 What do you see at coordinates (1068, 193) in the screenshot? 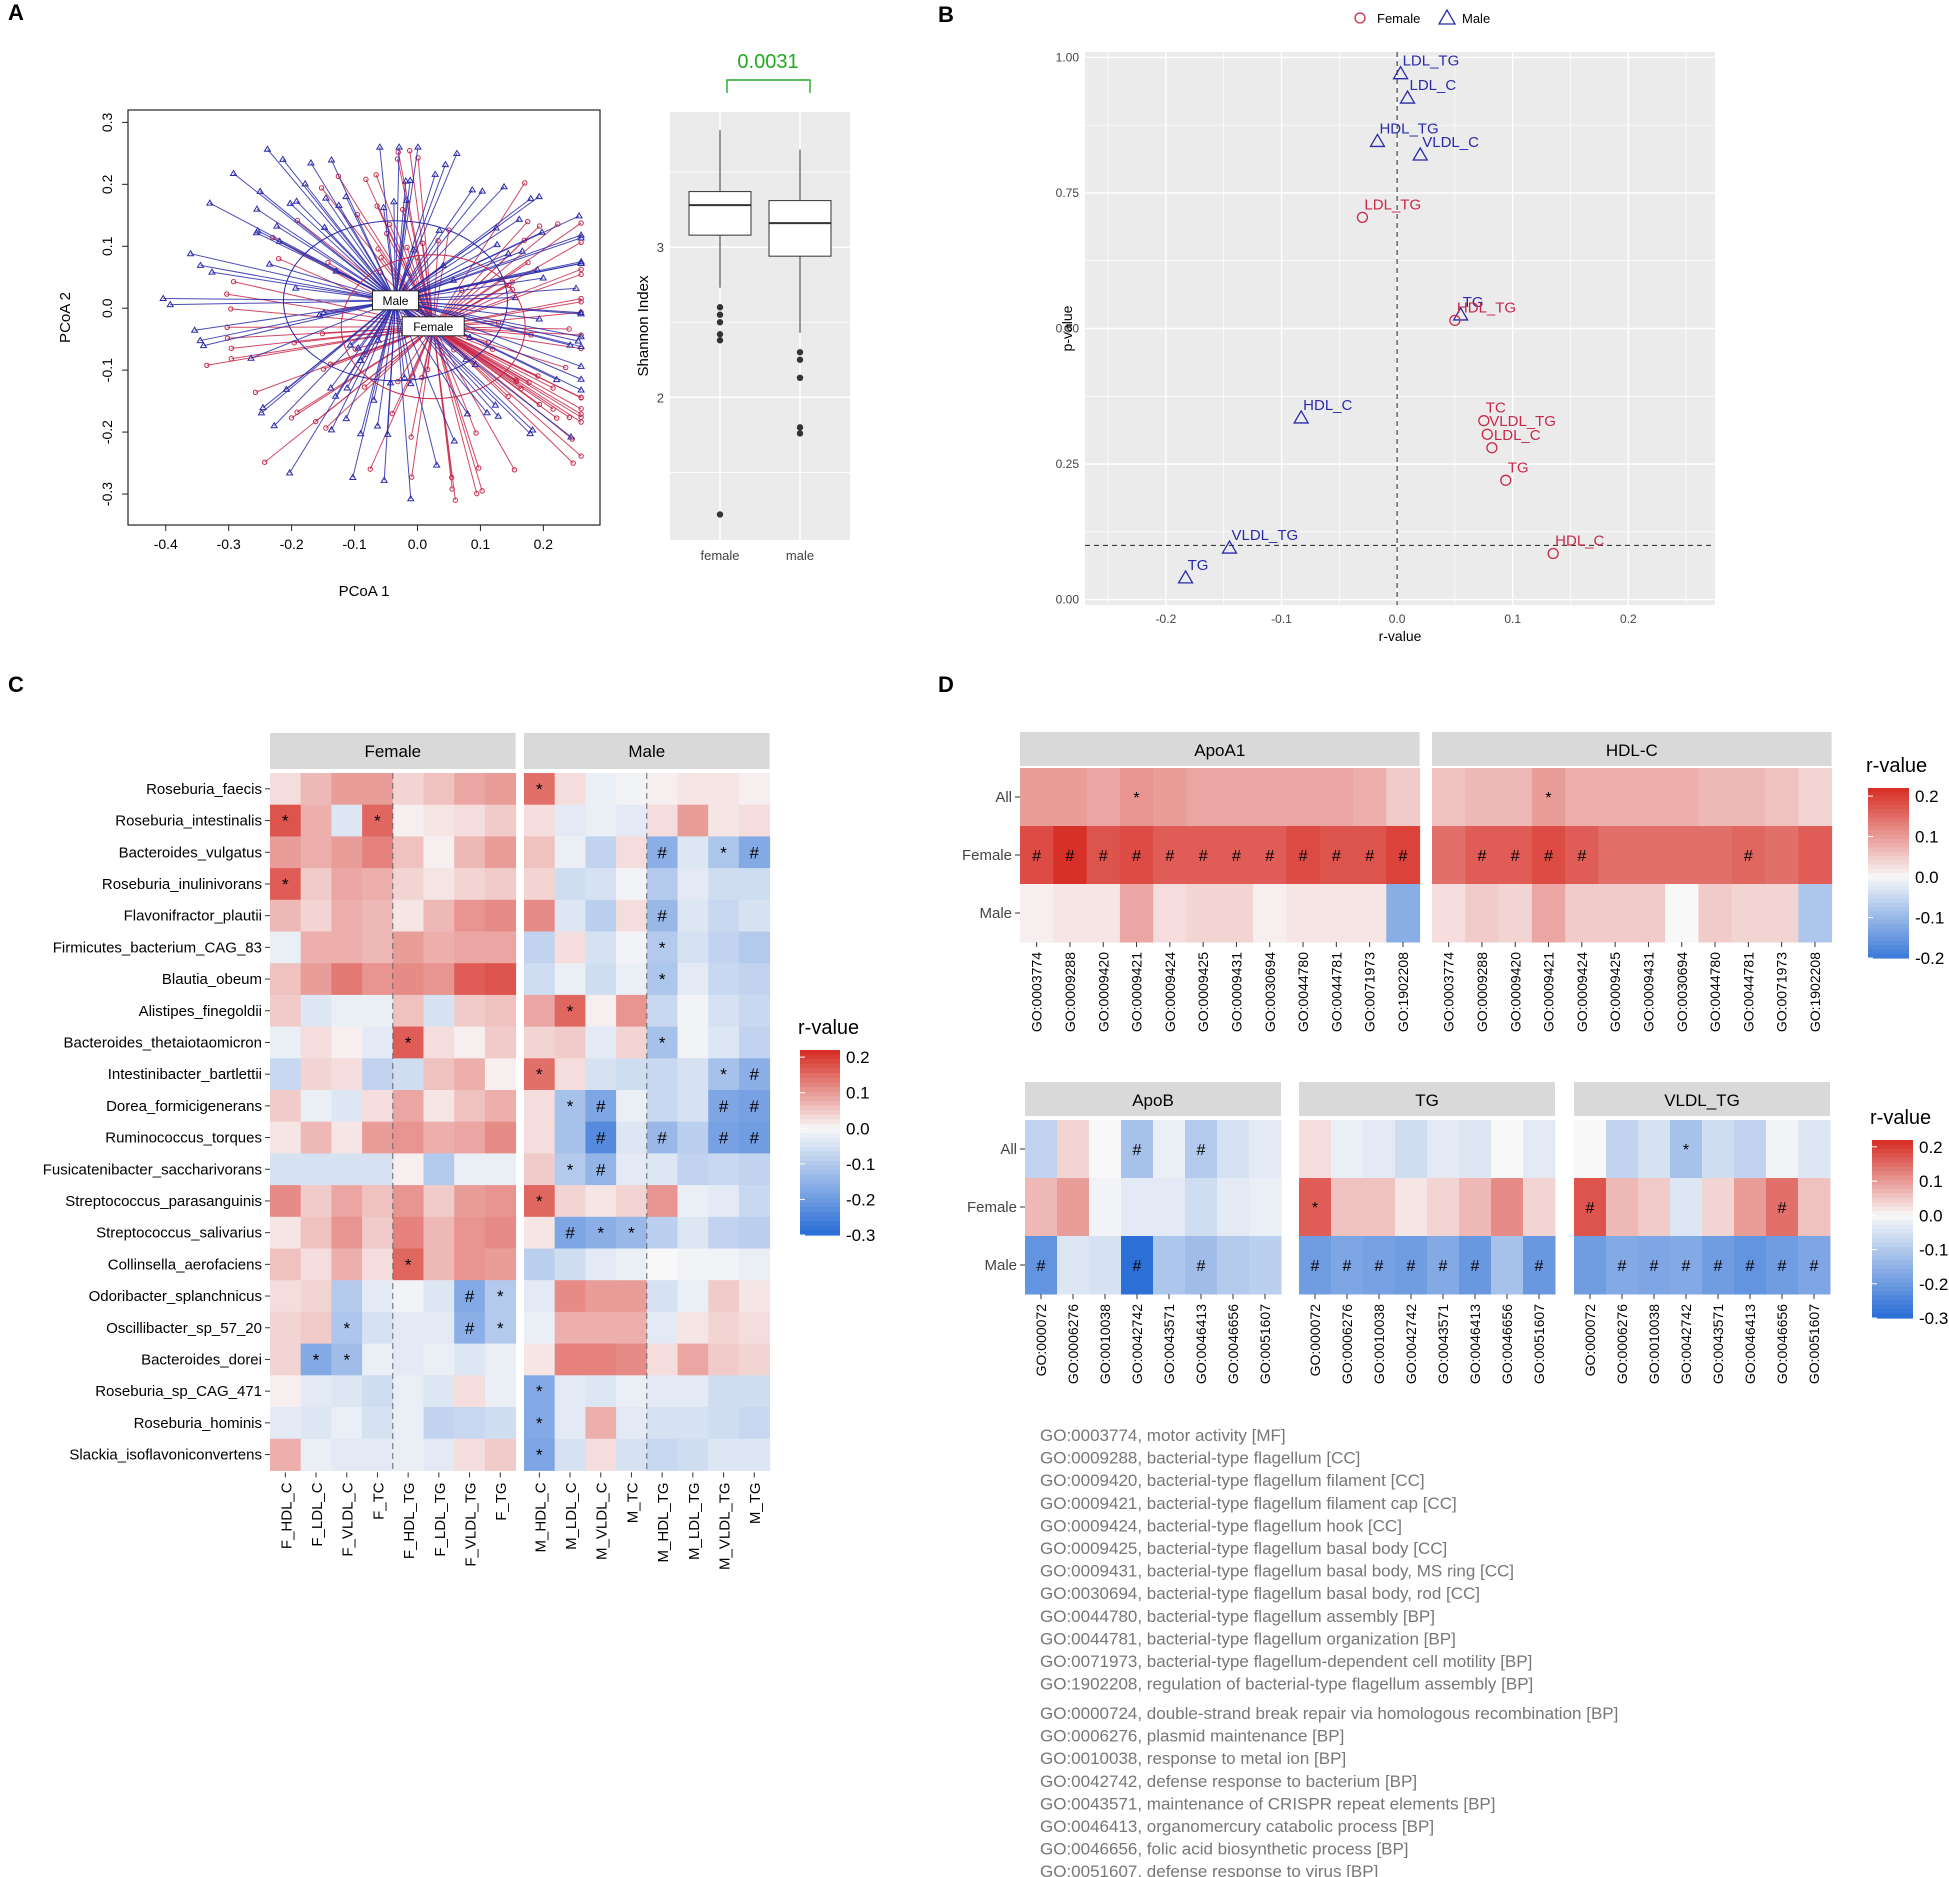
I see `scatter-y-tick-label: 0.75` at bounding box center [1068, 193].